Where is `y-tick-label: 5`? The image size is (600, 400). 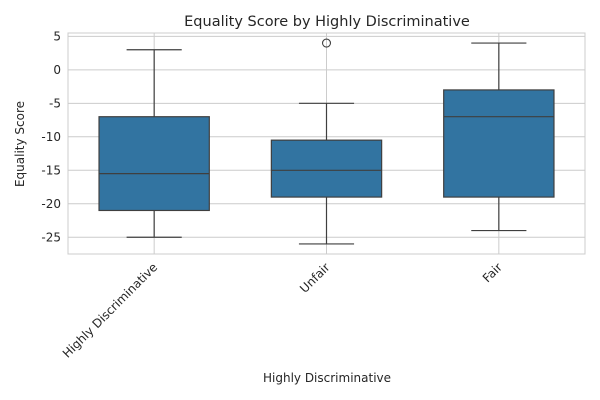
y-tick-label: 5 is located at coordinates (57, 36).